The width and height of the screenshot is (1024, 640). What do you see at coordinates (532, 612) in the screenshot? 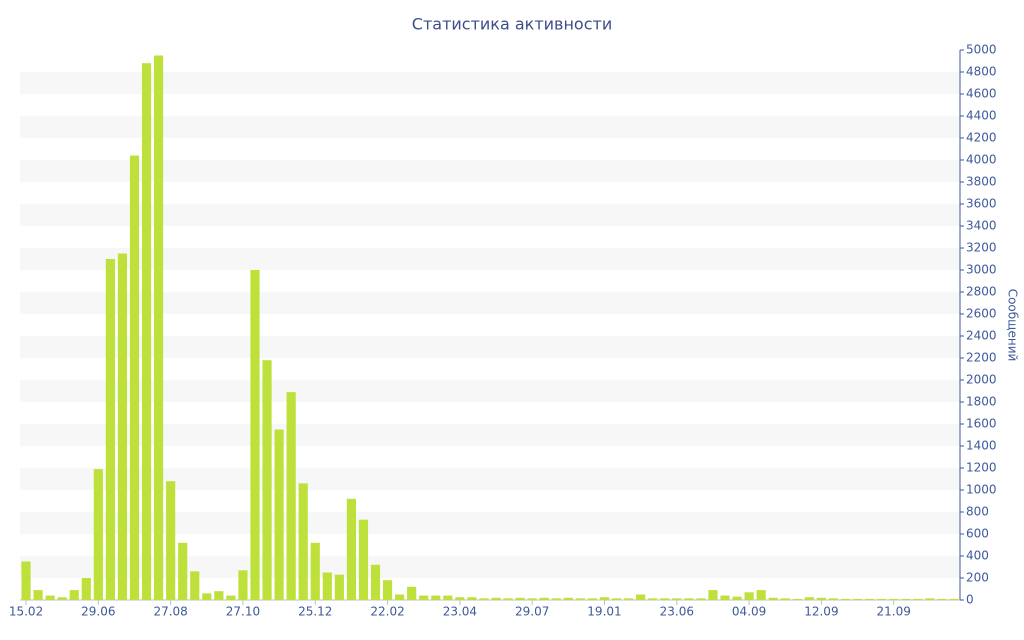
I see `x-tick-label: 29.07` at bounding box center [532, 612].